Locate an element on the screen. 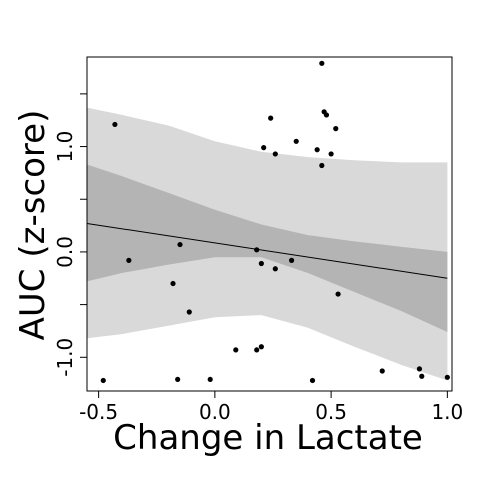 This screenshot has width=480, height=480. y-tick-label: 0.0 is located at coordinates (65, 252).